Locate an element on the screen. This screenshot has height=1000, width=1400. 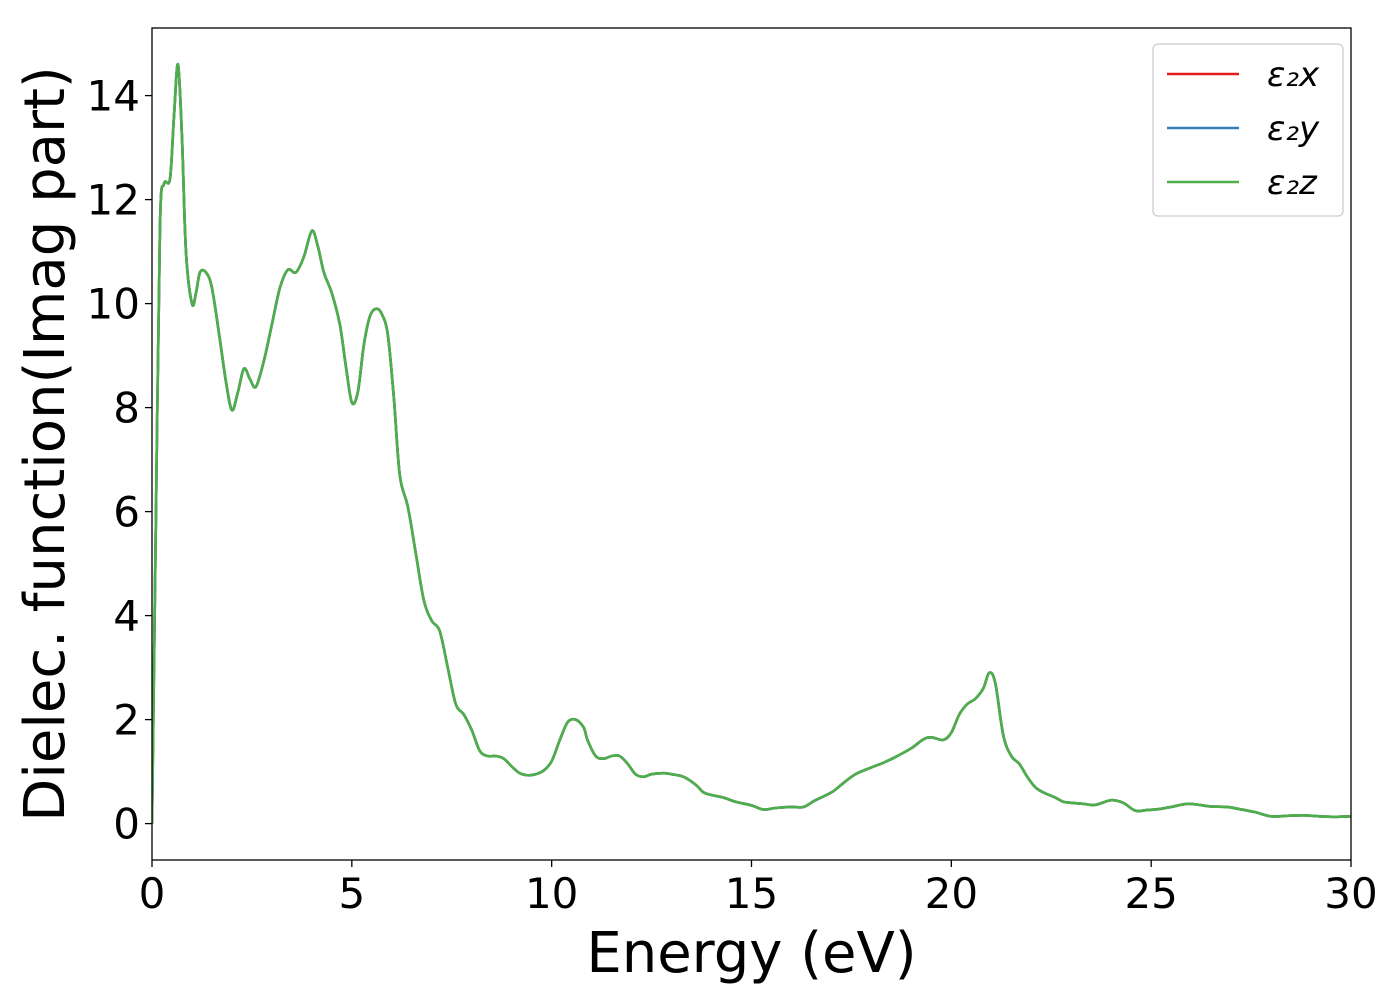
y-tick-label-1: 2 is located at coordinates (126, 720).